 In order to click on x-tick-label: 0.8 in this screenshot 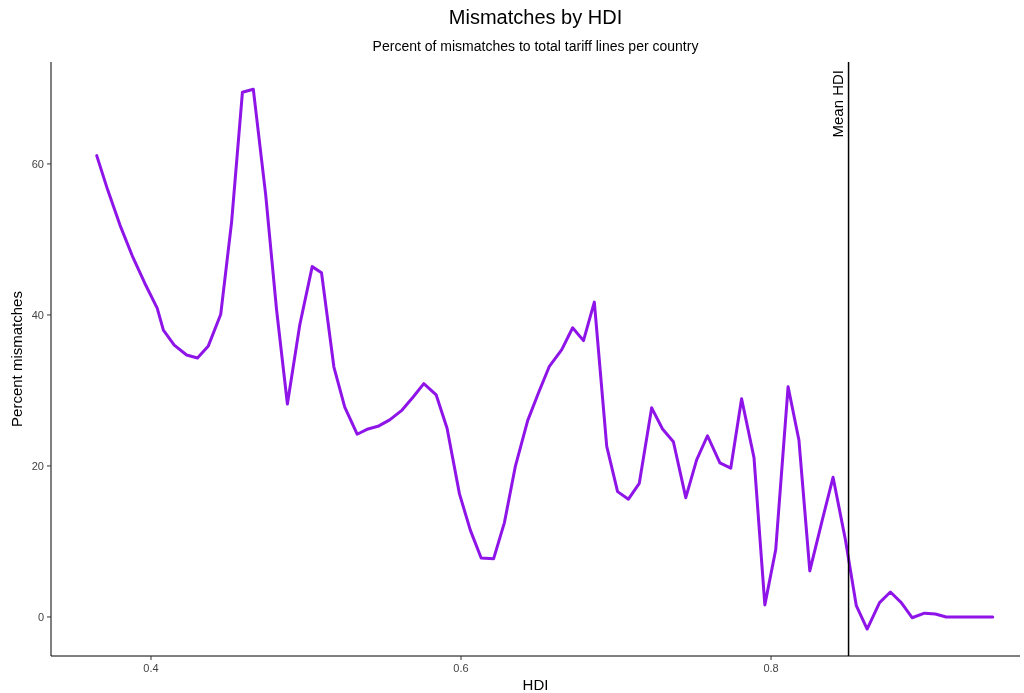, I will do `click(771, 668)`.